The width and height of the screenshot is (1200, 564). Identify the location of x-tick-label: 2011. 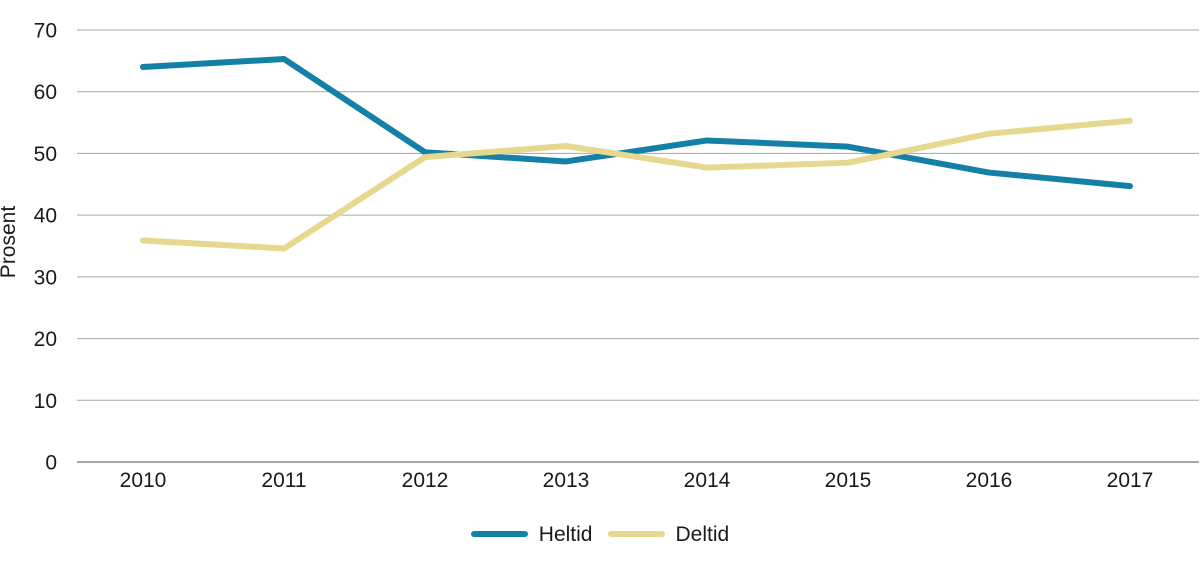
(283, 480).